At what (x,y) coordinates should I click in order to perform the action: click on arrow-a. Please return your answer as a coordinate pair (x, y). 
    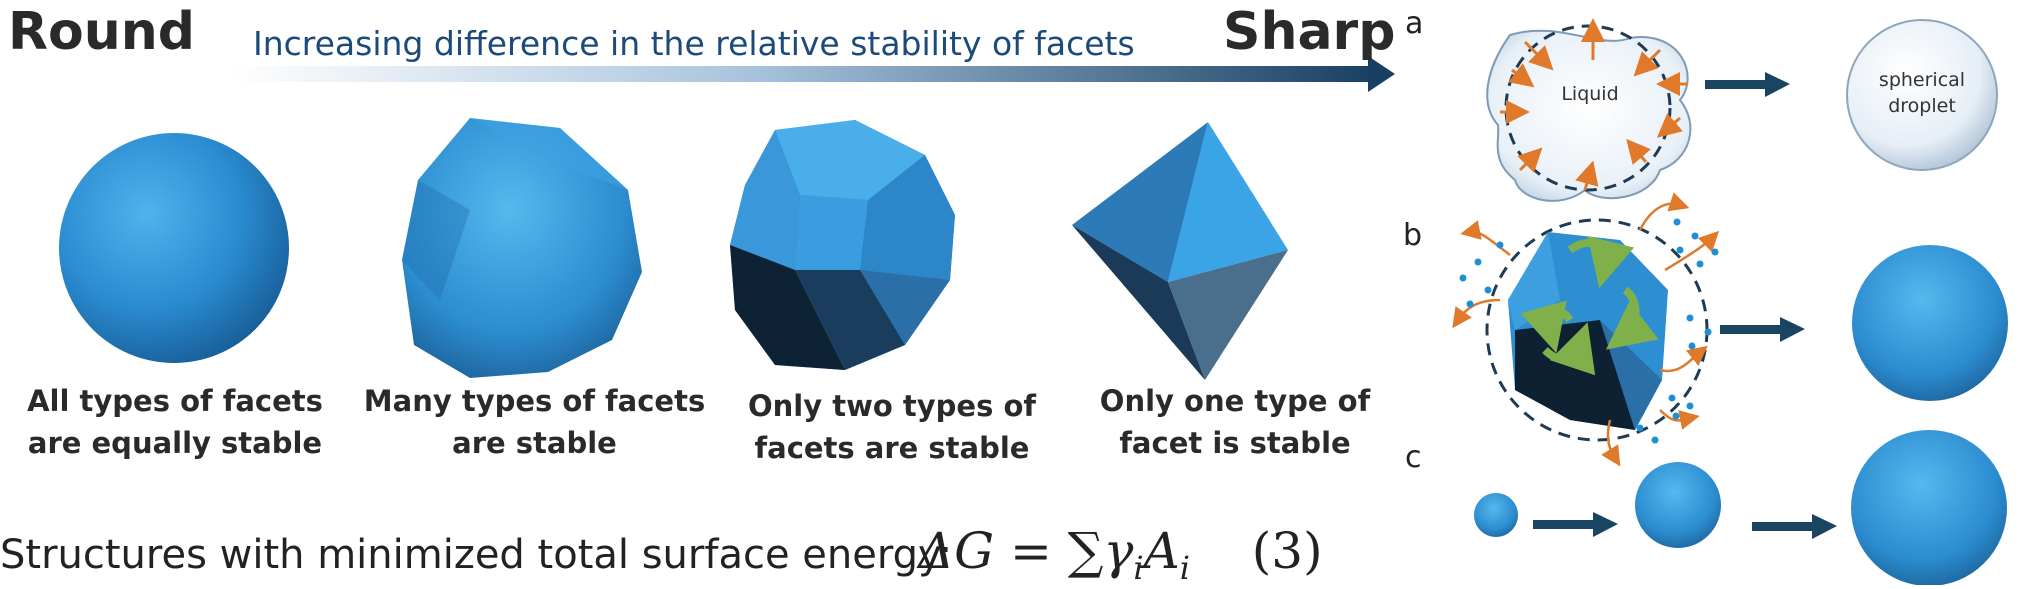
    Looking at the image, I should click on (1747, 84).